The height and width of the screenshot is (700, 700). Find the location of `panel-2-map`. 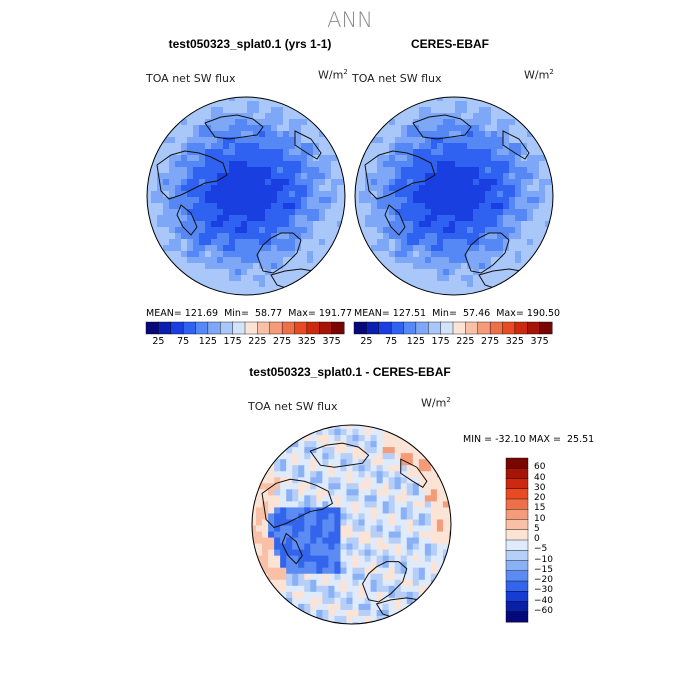

panel-2-map is located at coordinates (454, 196).